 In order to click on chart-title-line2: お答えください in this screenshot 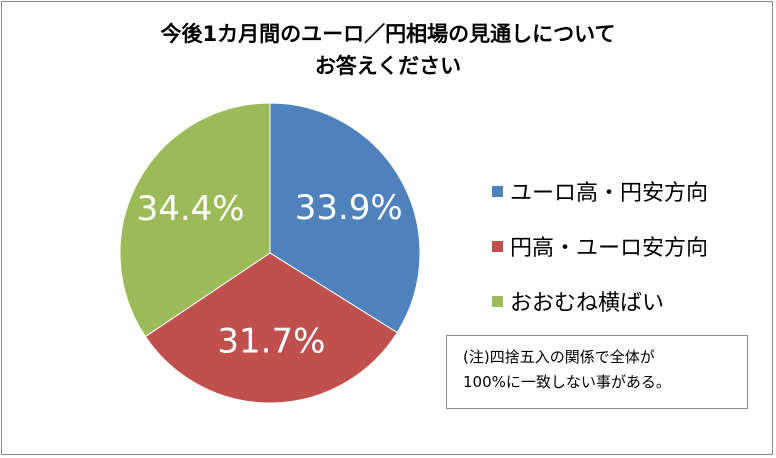, I will do `click(388, 66)`.